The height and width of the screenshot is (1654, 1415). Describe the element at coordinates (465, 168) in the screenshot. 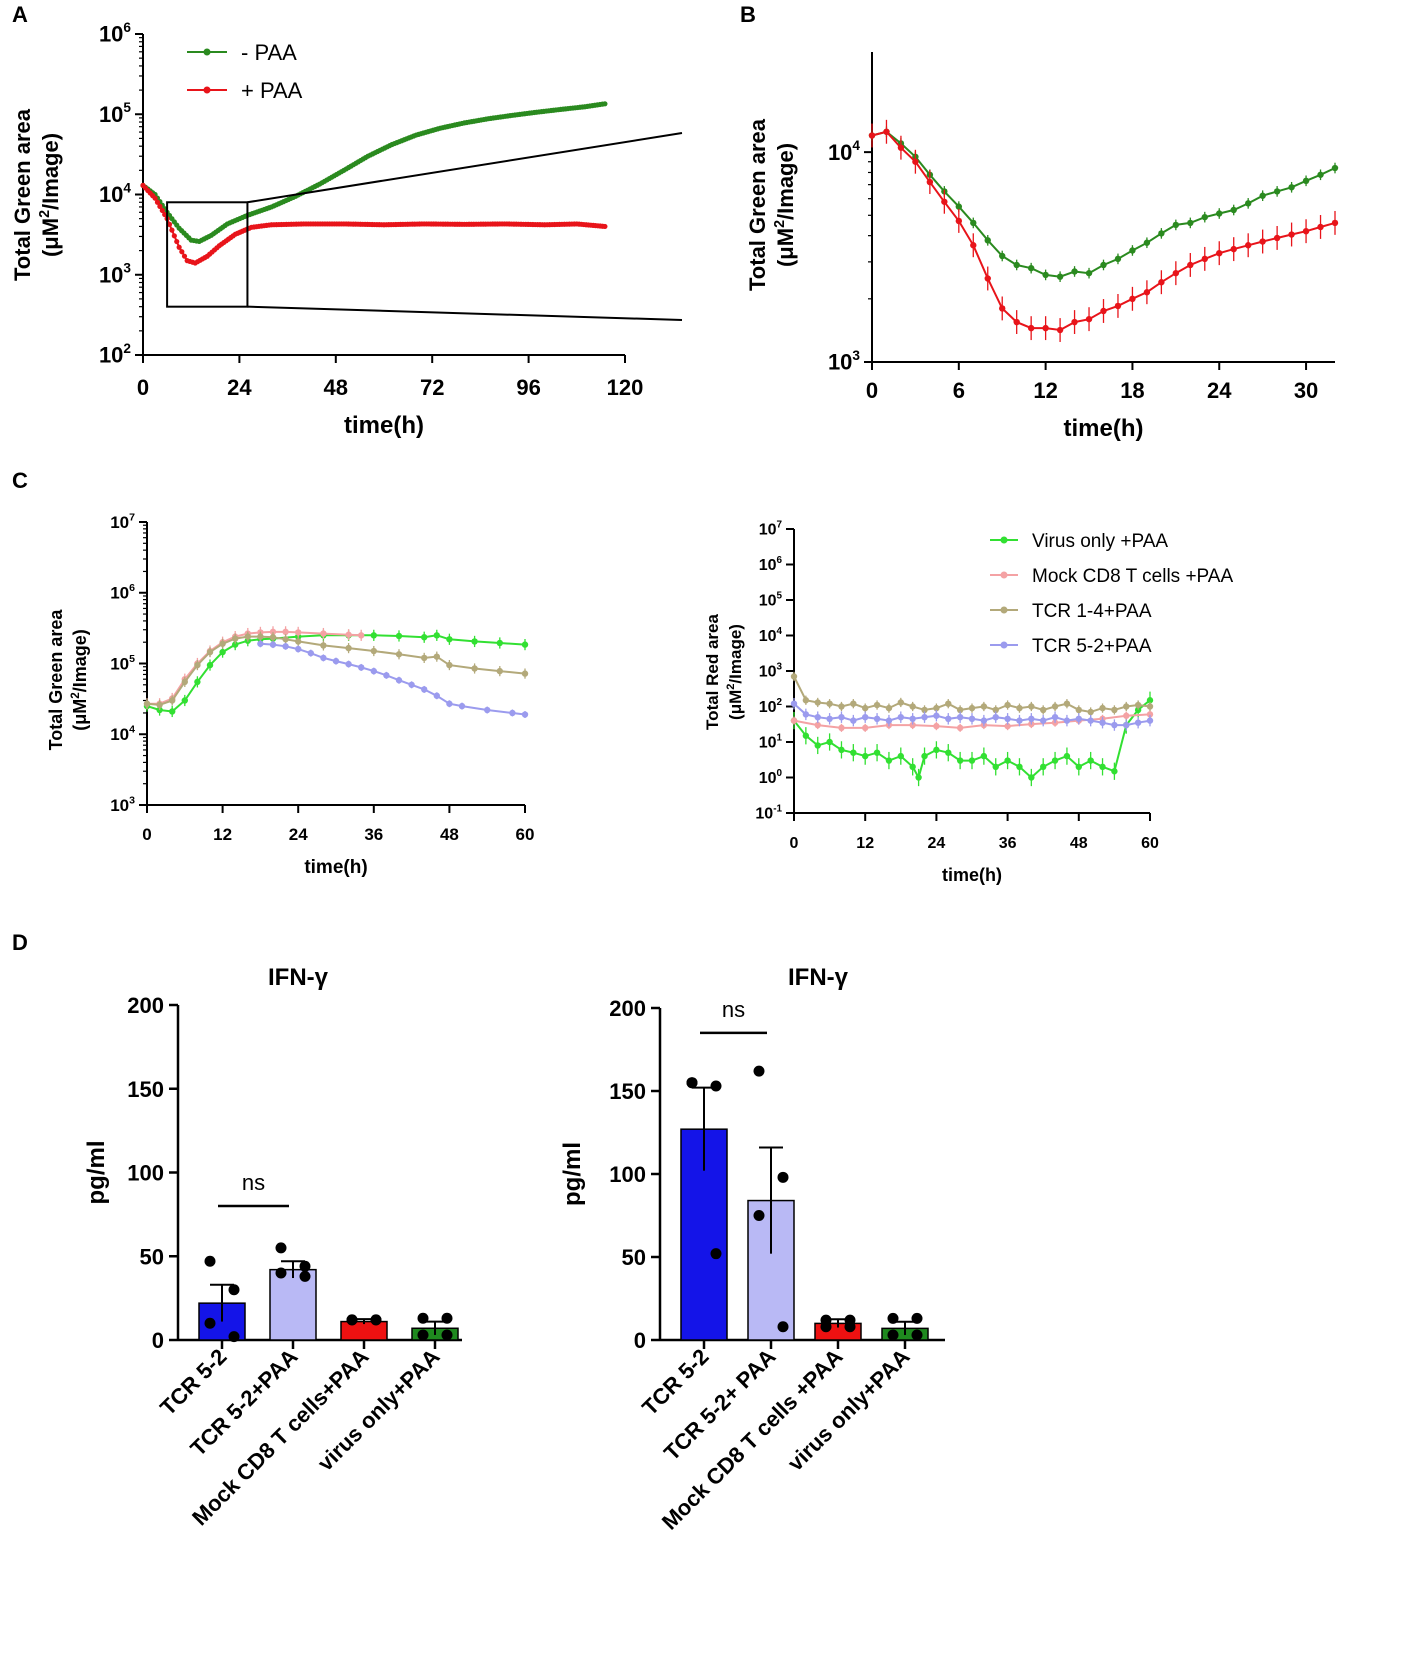

I see `zoom-connector-top` at that location.